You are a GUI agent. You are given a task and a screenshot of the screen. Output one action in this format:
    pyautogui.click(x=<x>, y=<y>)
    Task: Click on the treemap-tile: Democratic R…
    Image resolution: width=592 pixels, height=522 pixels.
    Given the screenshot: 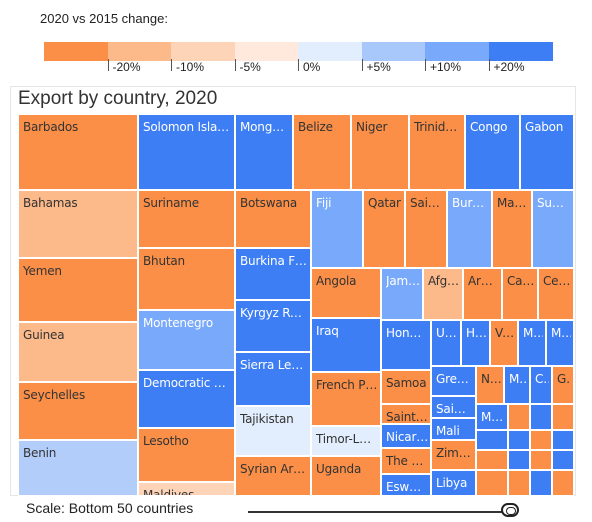 What is the action you would take?
    pyautogui.click(x=186, y=399)
    